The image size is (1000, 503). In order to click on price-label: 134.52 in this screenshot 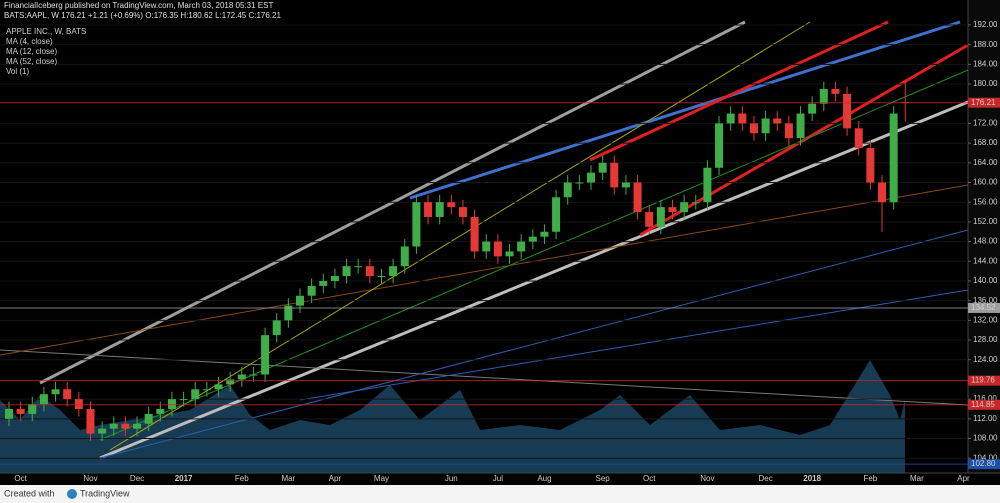, I will do `click(983, 307)`.